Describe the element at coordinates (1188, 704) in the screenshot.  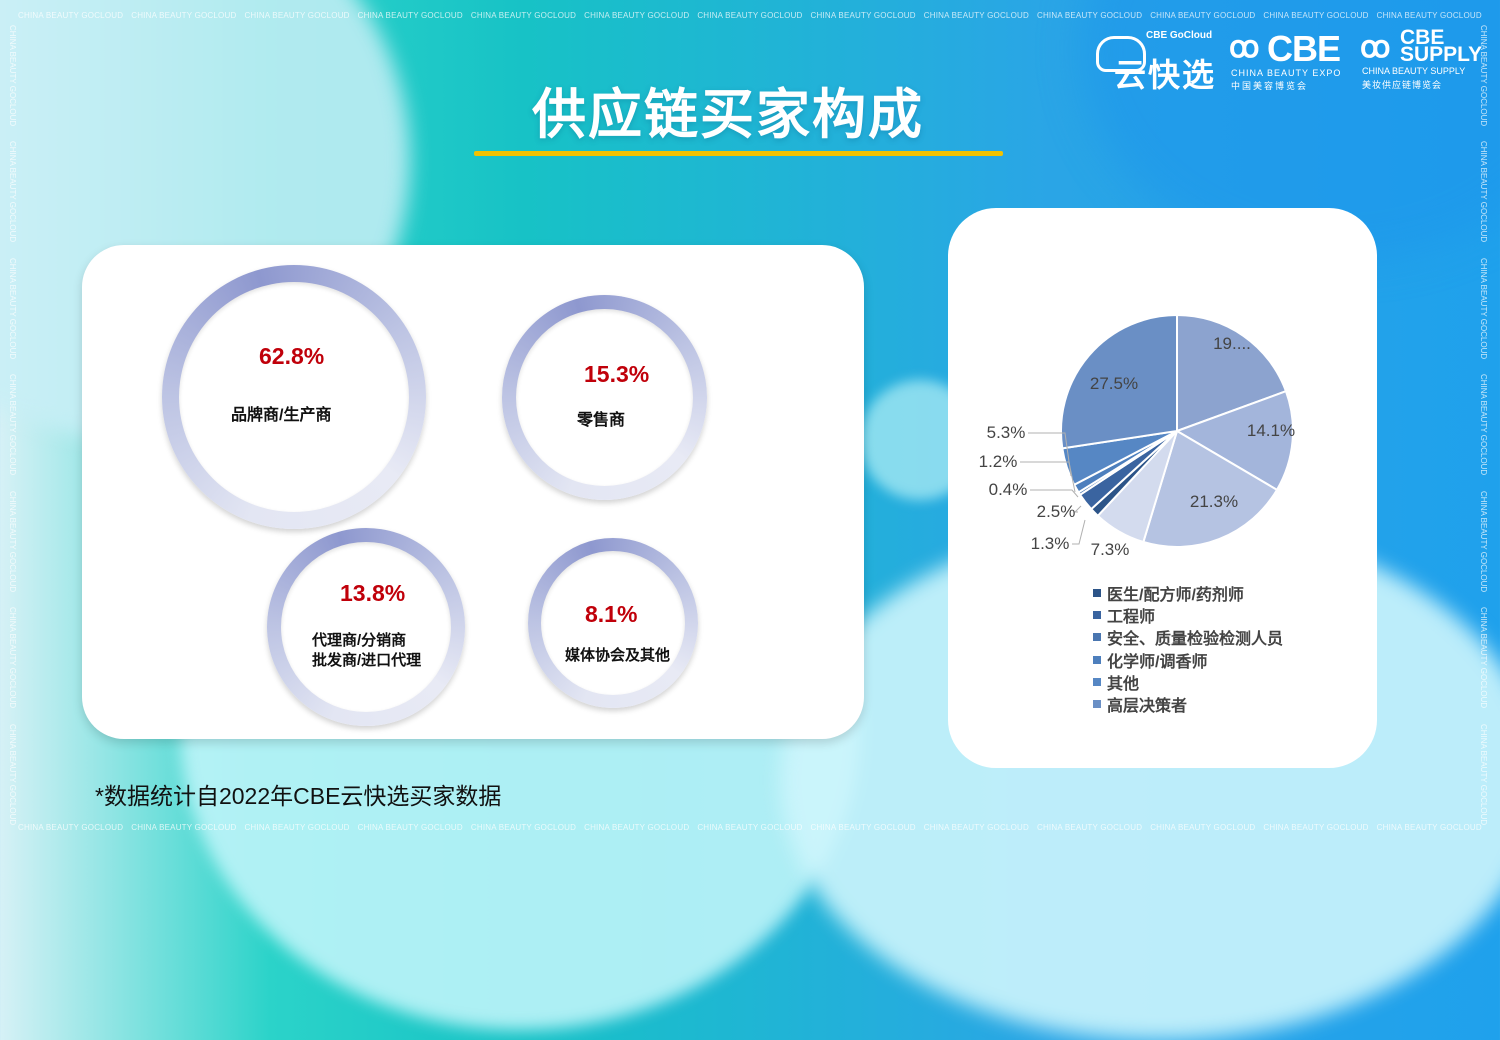
I see `legend-item: 高层决策者` at that location.